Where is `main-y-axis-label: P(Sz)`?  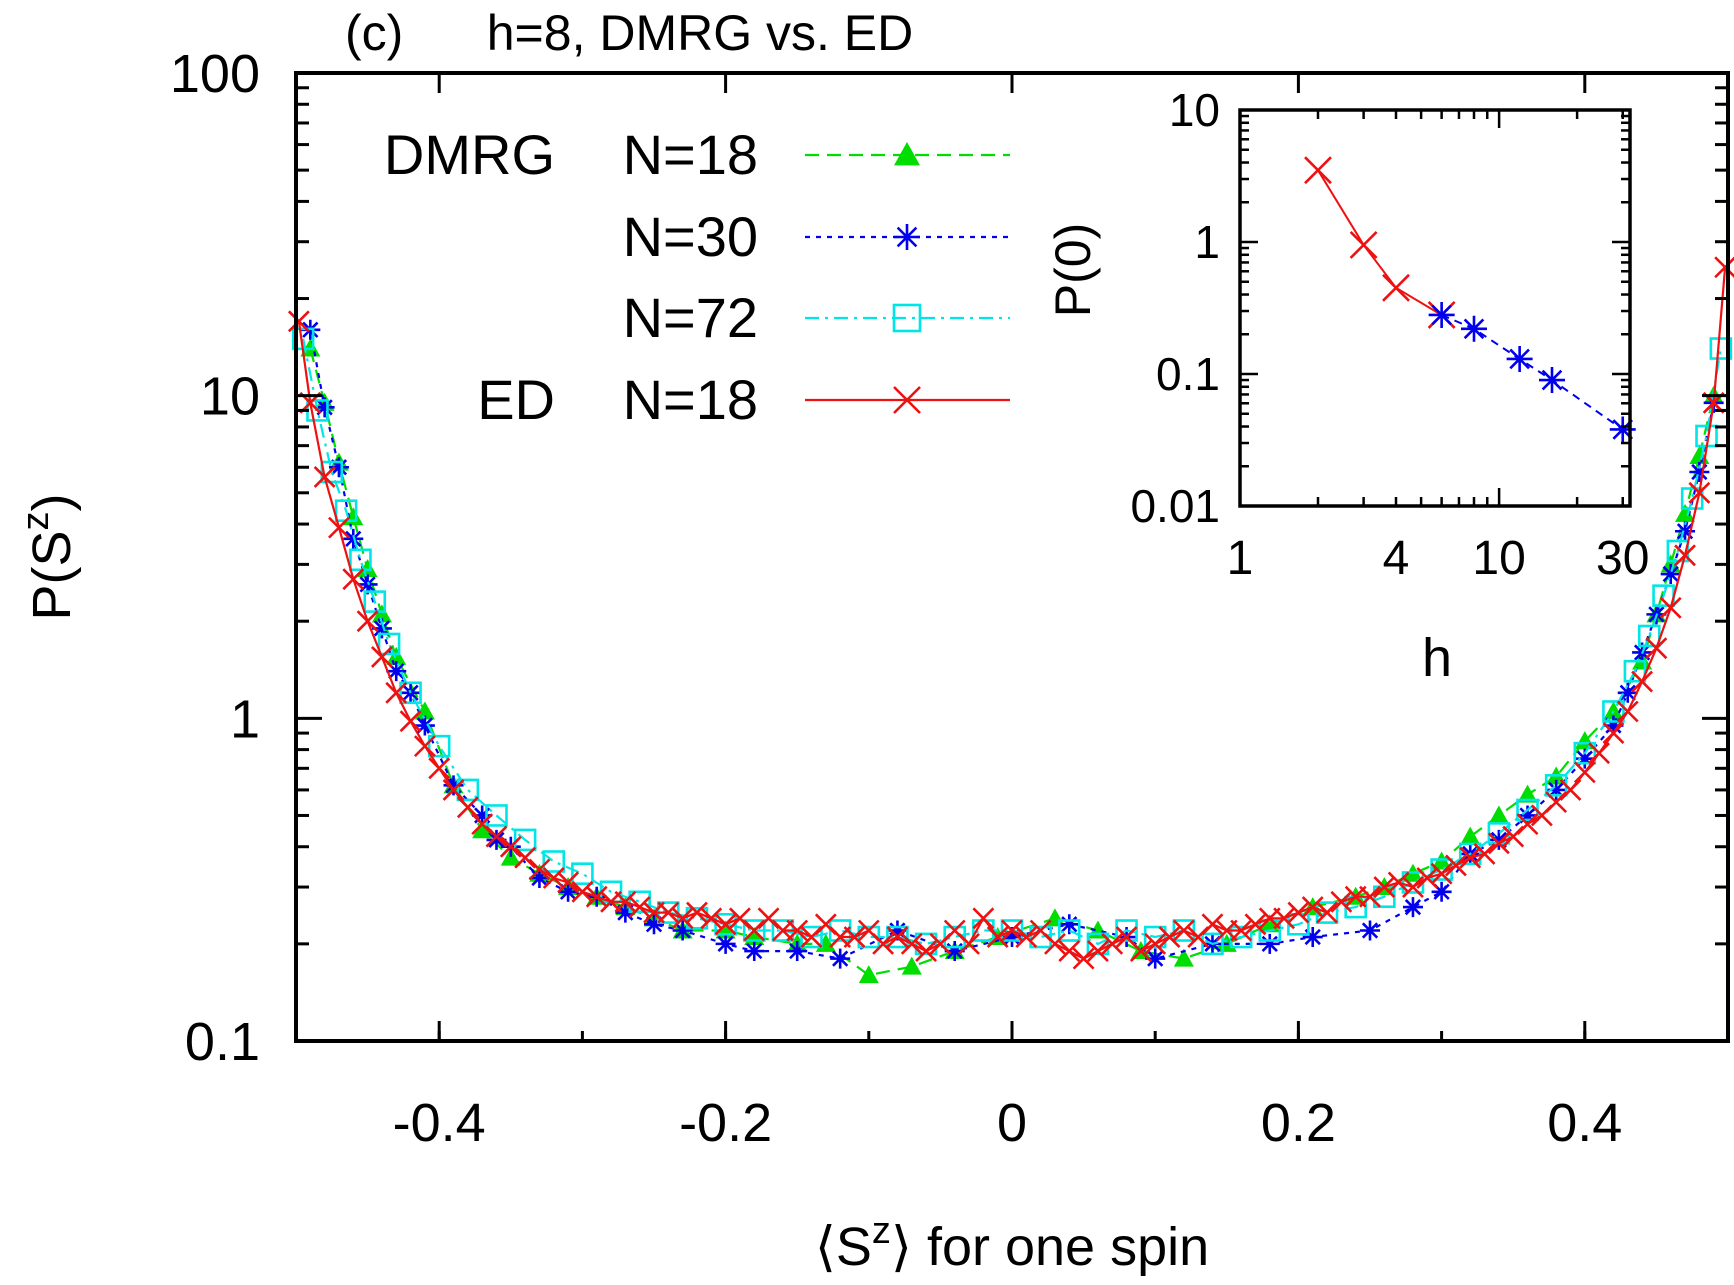
main-y-axis-label: P(Sz) is located at coordinates (48, 556).